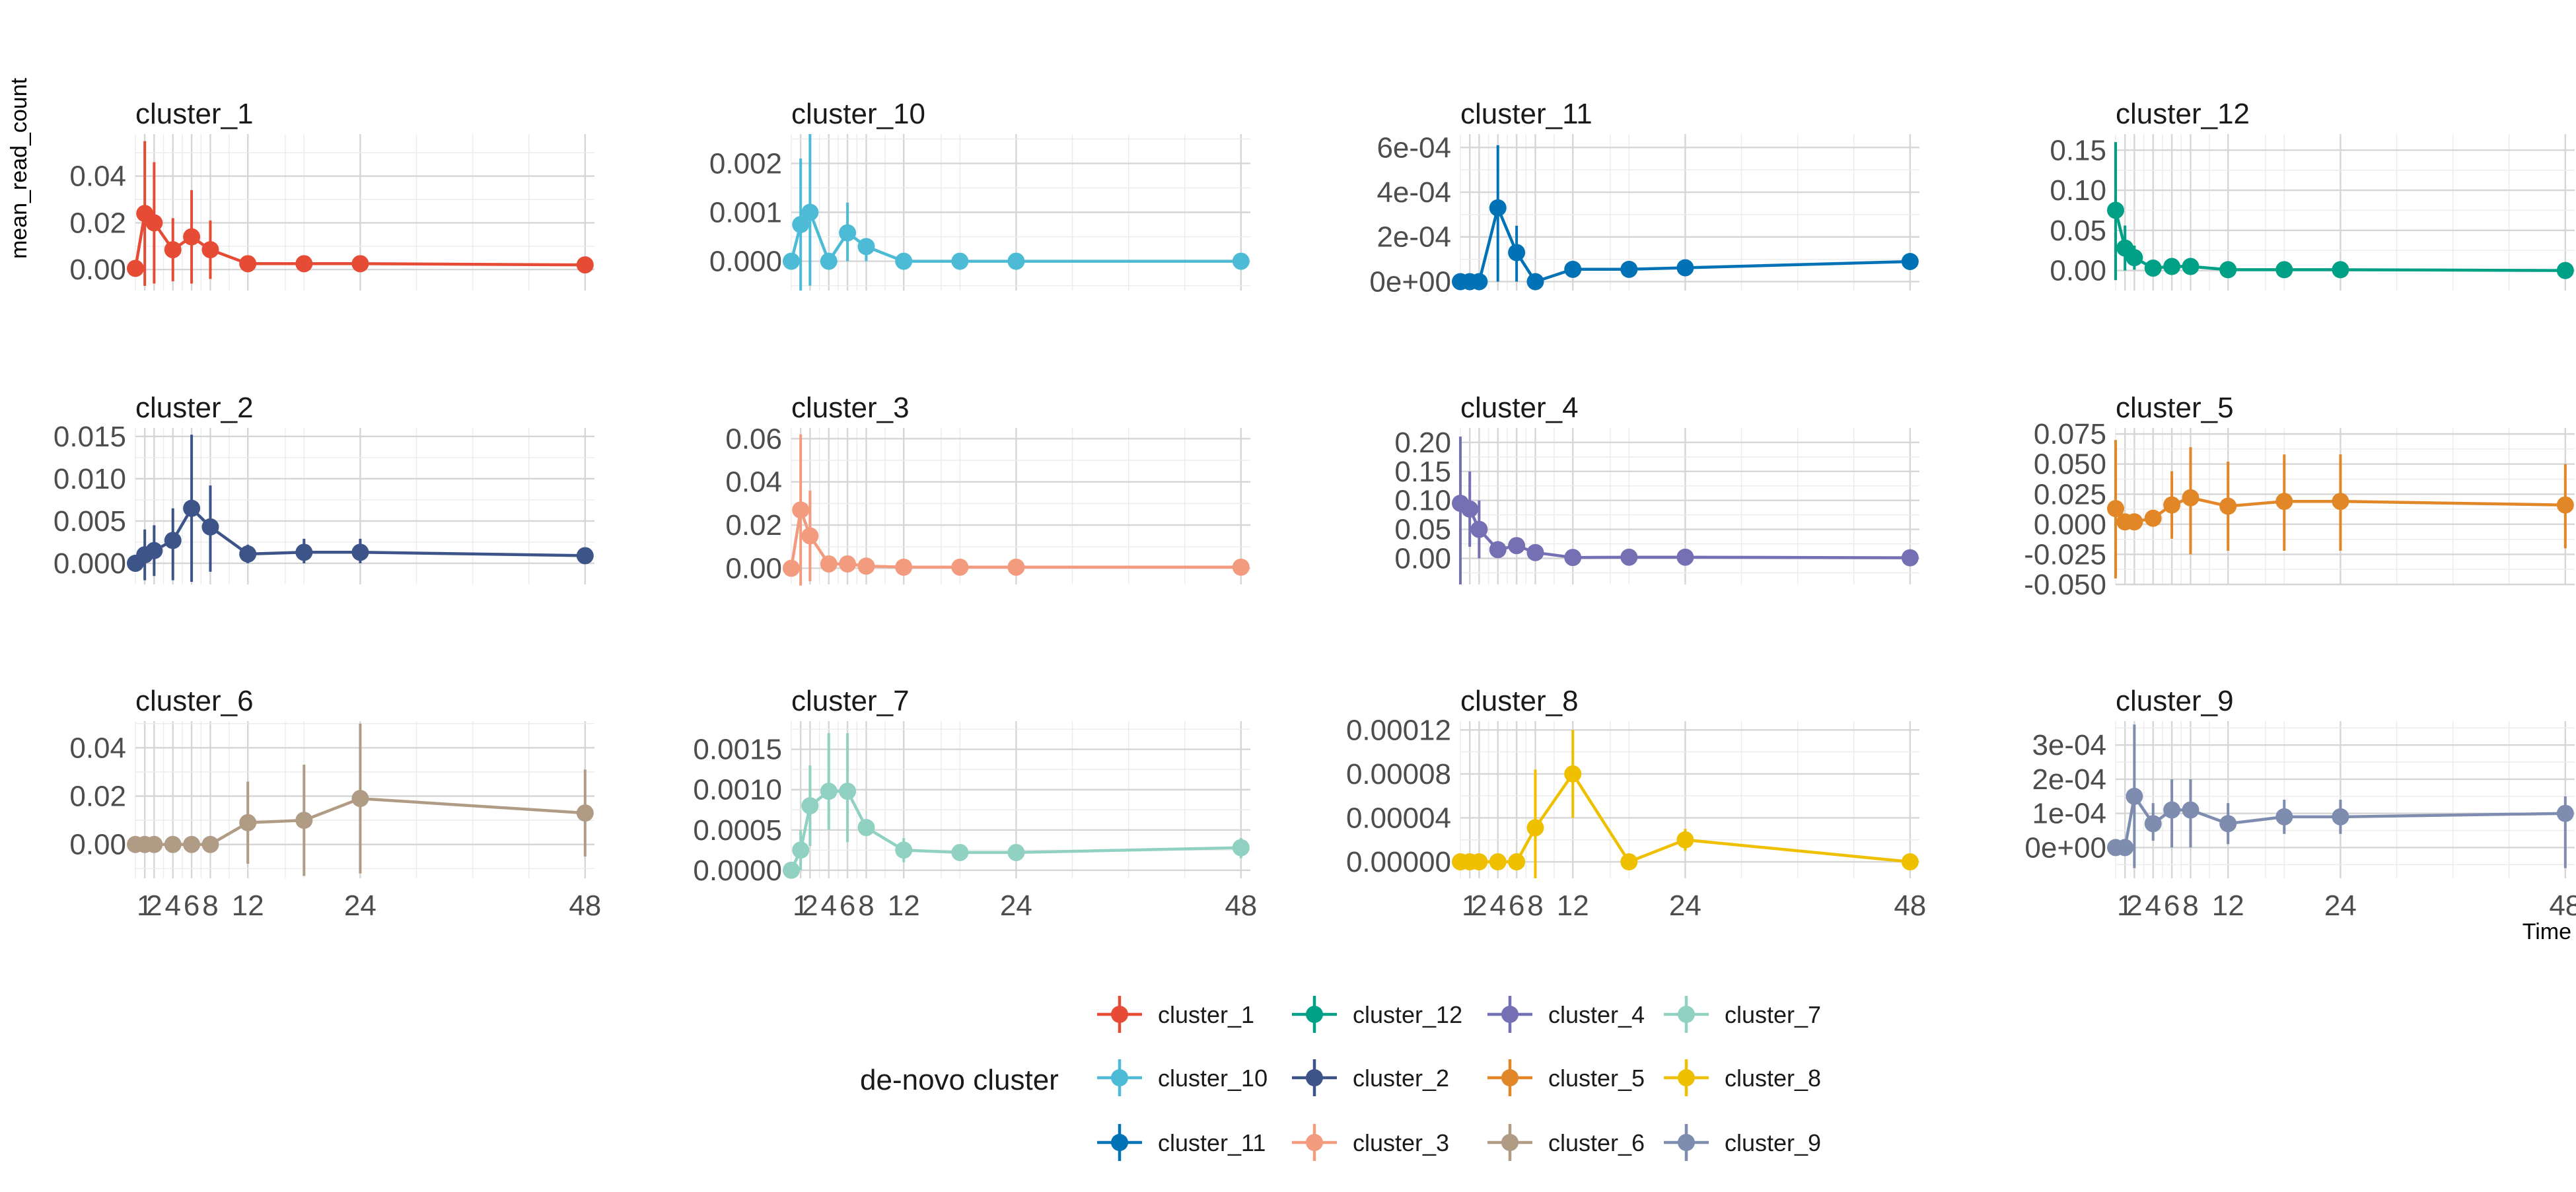  What do you see at coordinates (1422, 443) in the screenshot?
I see `y-tick-label: 0.20` at bounding box center [1422, 443].